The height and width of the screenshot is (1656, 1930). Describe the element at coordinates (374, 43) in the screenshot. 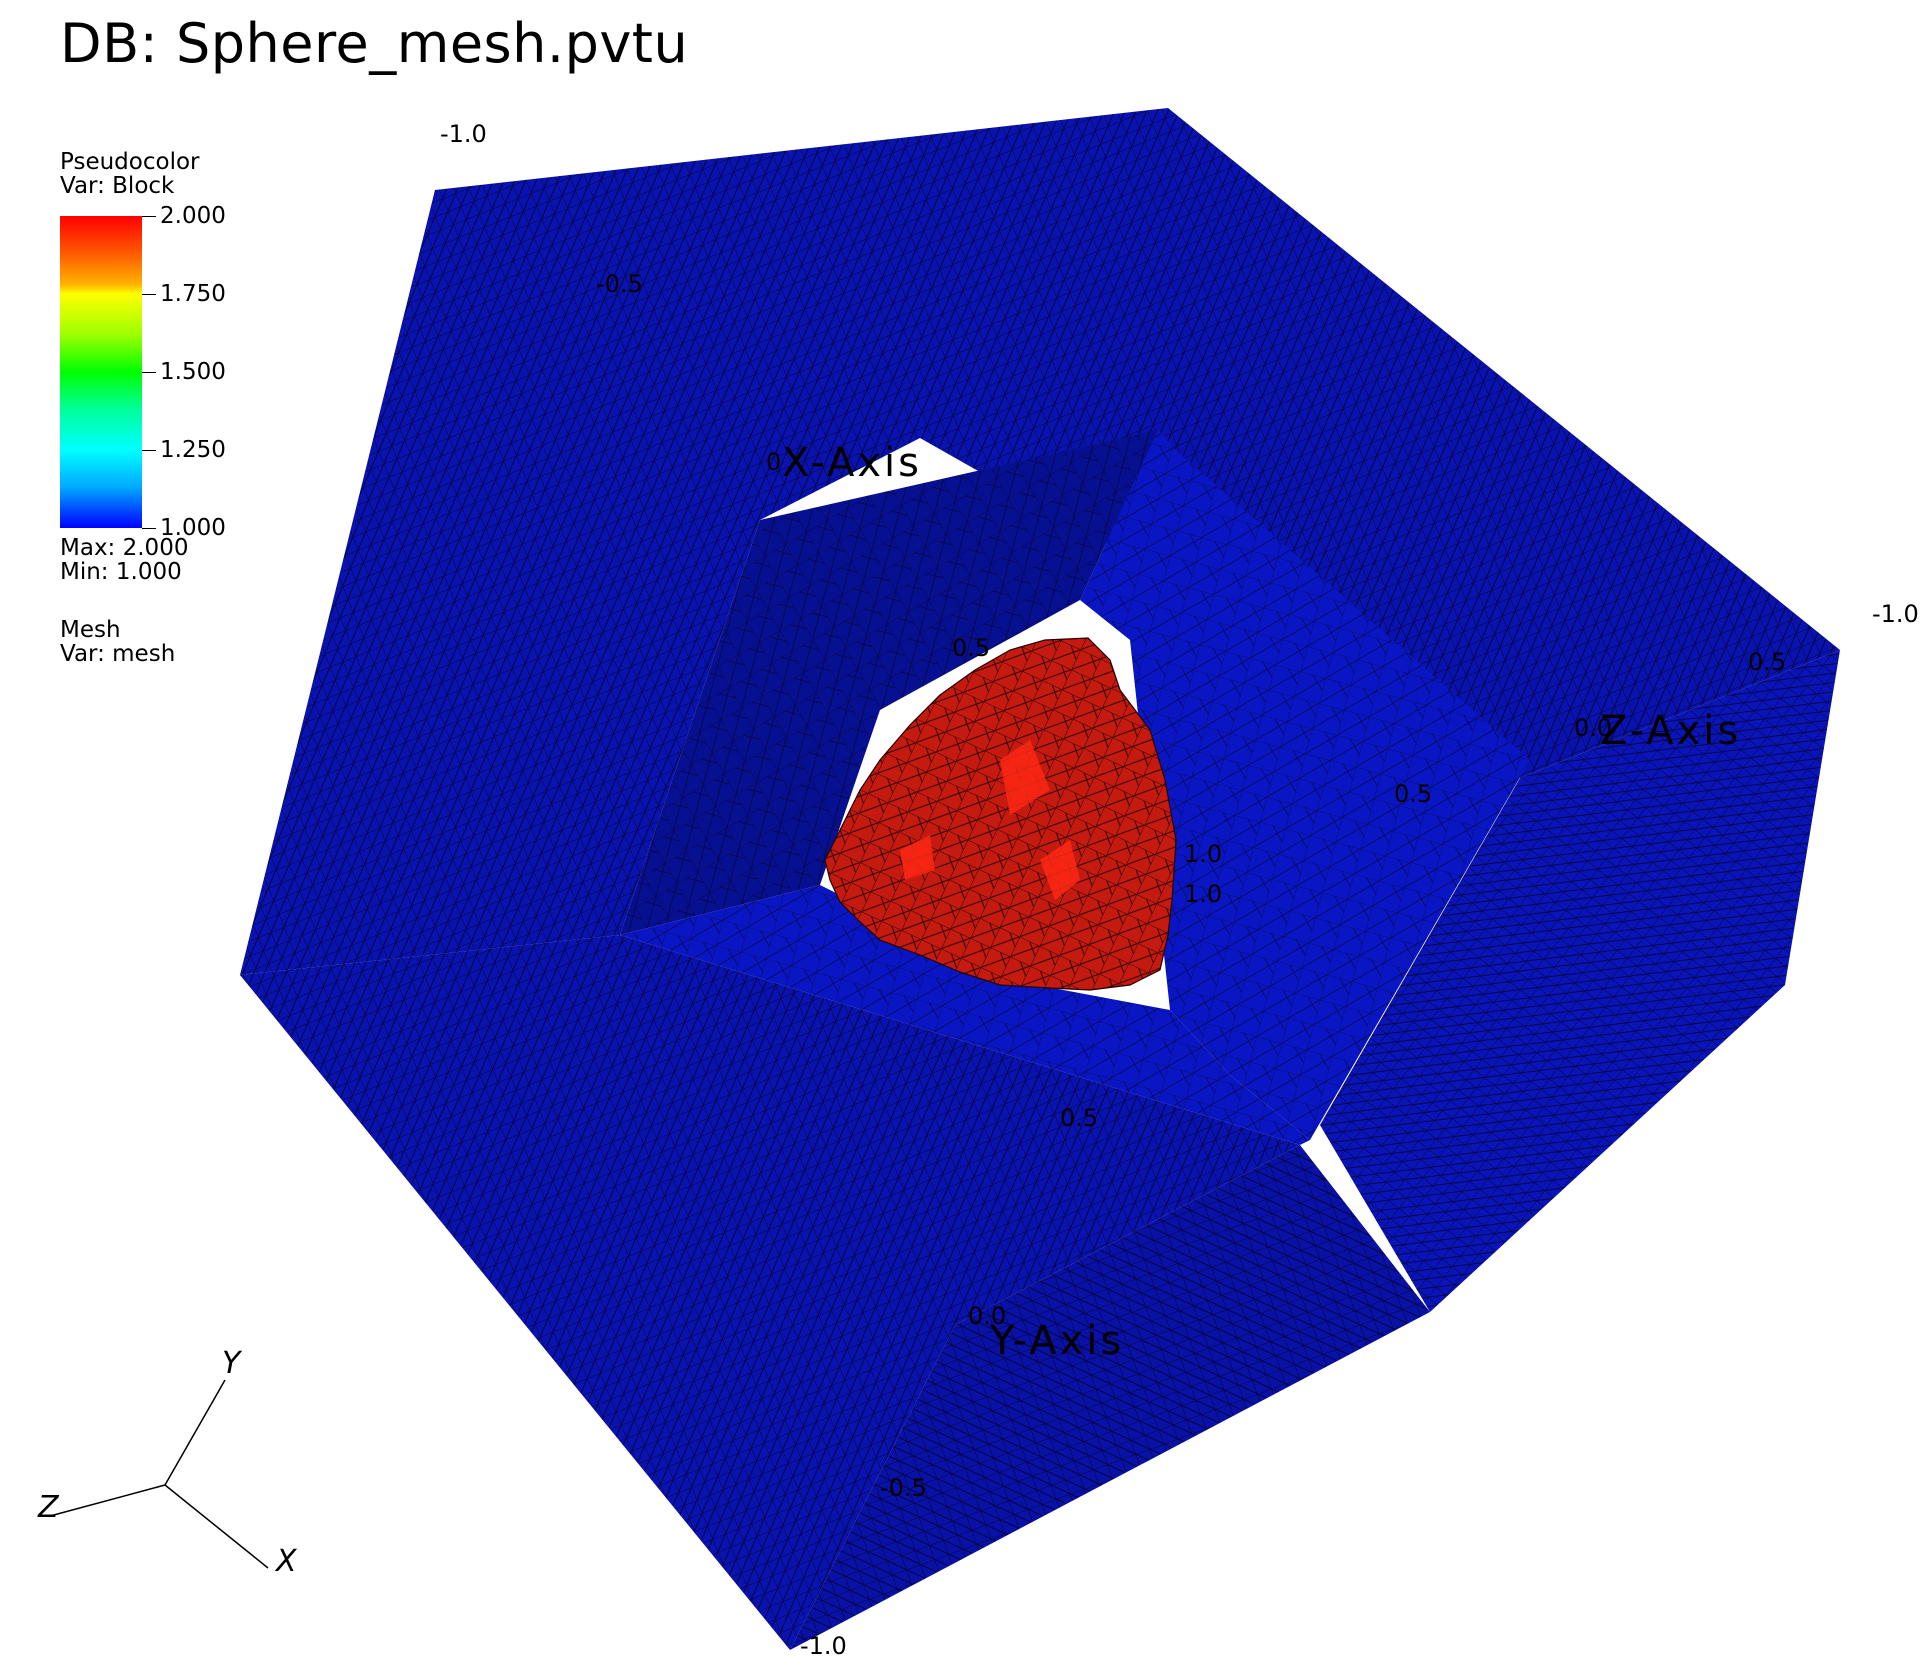

I see `database-title: DB: Sphere_mesh.pvtu` at that location.